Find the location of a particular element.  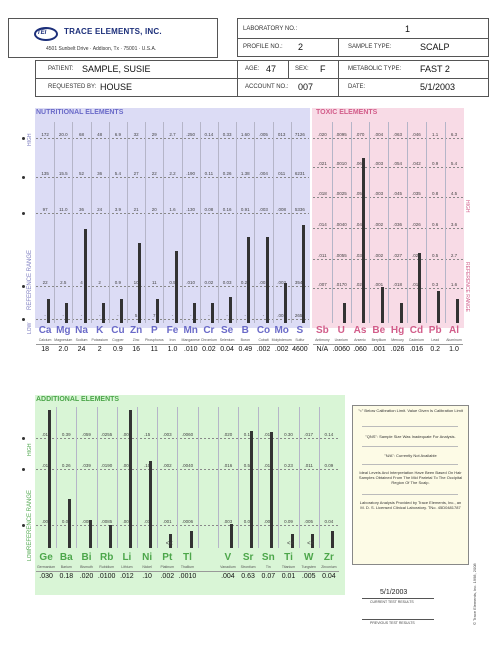

reference-value: 20 is located at coordinates (154, 209).